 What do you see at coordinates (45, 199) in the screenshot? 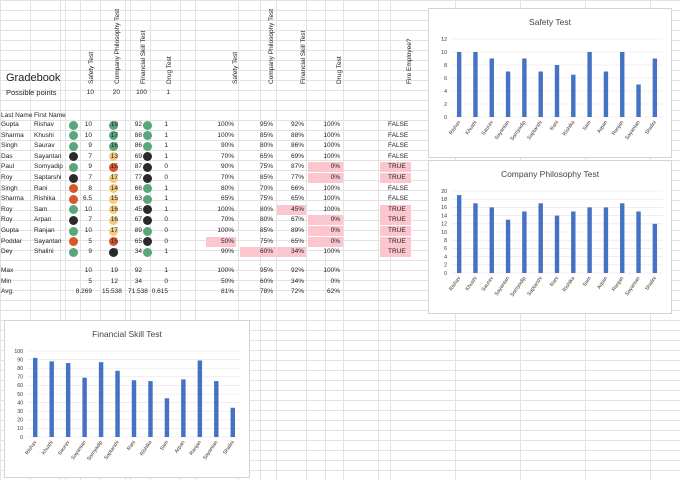
I see `first-name-cell: Rishika` at bounding box center [45, 199].